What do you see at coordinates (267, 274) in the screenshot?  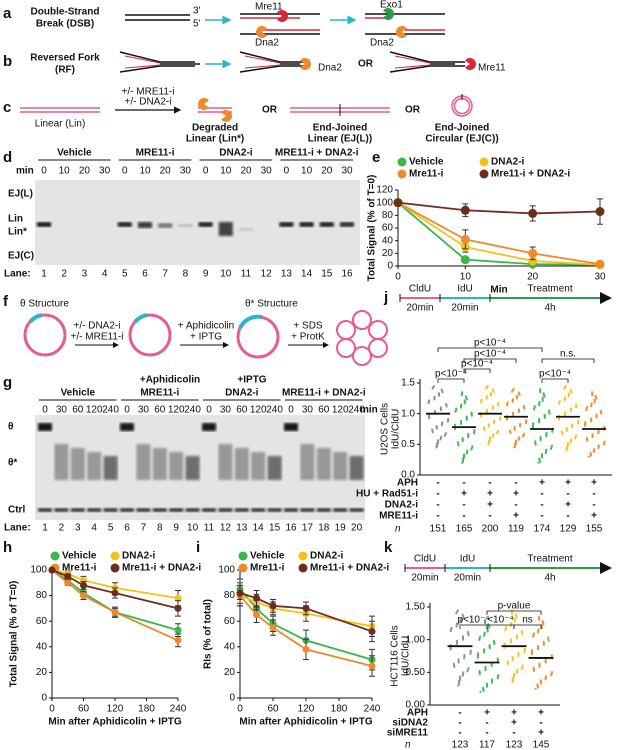 I see `lane-number: 12` at bounding box center [267, 274].